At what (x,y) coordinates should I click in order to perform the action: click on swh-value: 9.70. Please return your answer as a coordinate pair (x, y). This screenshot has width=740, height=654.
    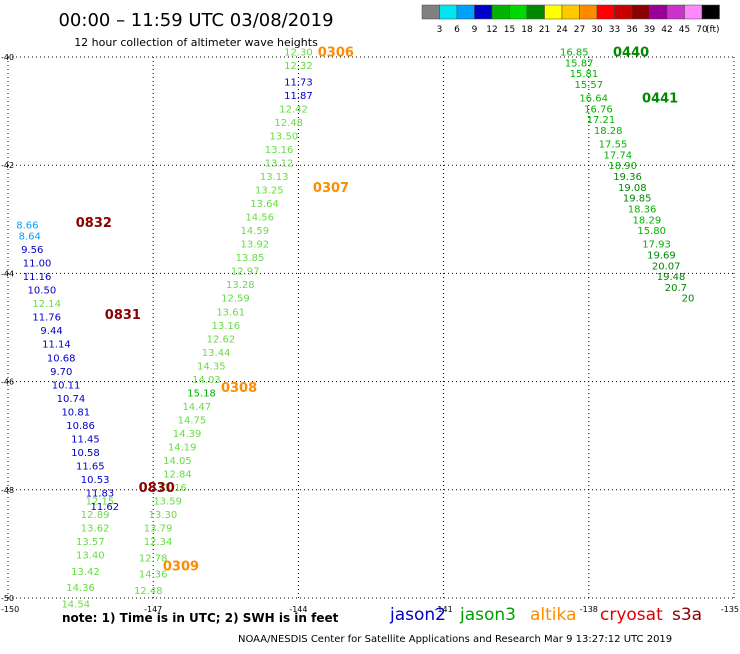
    Looking at the image, I should click on (61, 372).